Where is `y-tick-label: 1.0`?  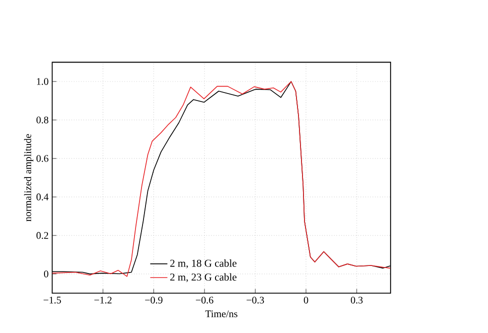 y-tick-label: 1.0 is located at coordinates (42, 81).